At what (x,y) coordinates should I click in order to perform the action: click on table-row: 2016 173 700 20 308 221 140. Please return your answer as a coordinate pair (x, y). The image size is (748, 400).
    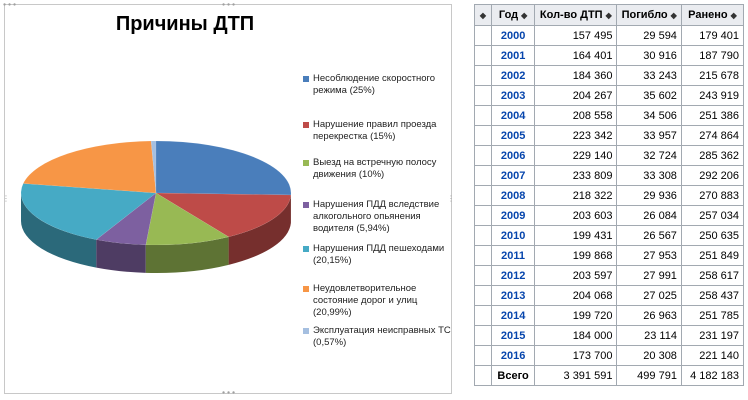
    Looking at the image, I should click on (609, 355).